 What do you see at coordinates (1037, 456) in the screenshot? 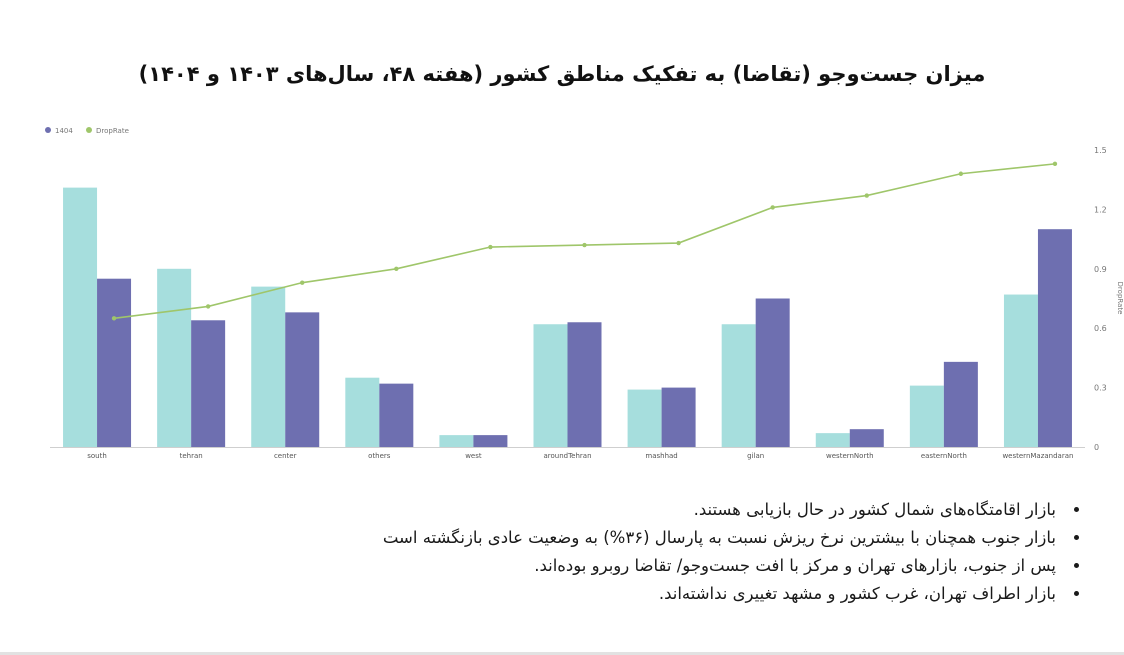
I see `x-tick-label: westernMazandaran` at bounding box center [1037, 456].